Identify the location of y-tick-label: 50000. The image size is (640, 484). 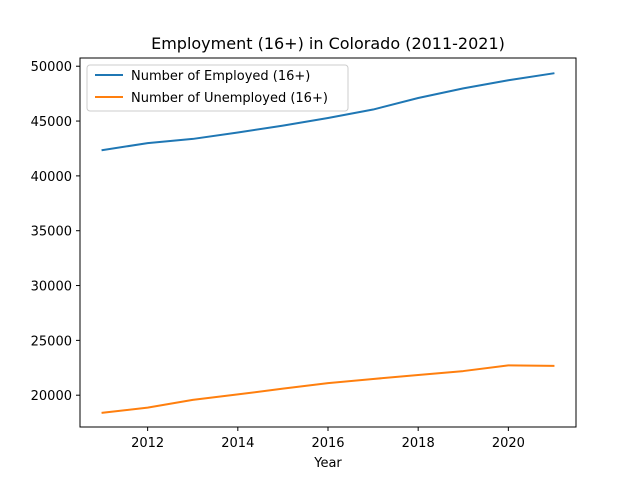
(51, 67).